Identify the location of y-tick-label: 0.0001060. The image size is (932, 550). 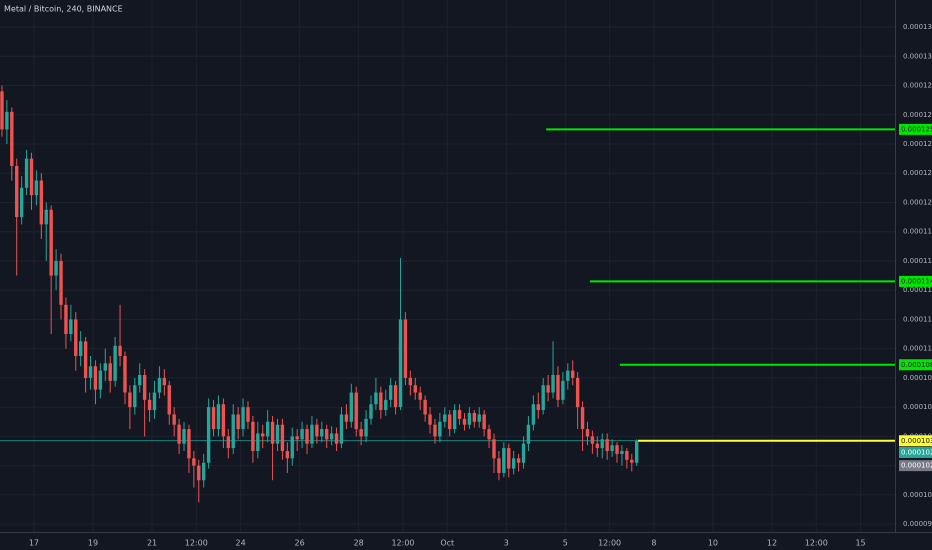
(917, 407).